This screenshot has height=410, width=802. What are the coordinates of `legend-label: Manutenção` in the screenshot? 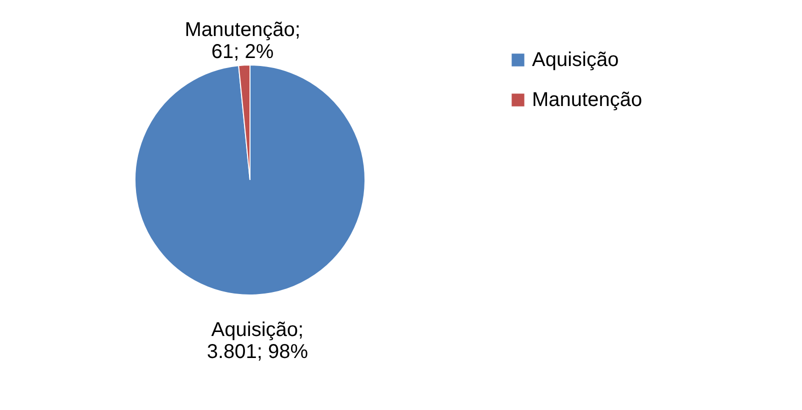 It's located at (587, 100).